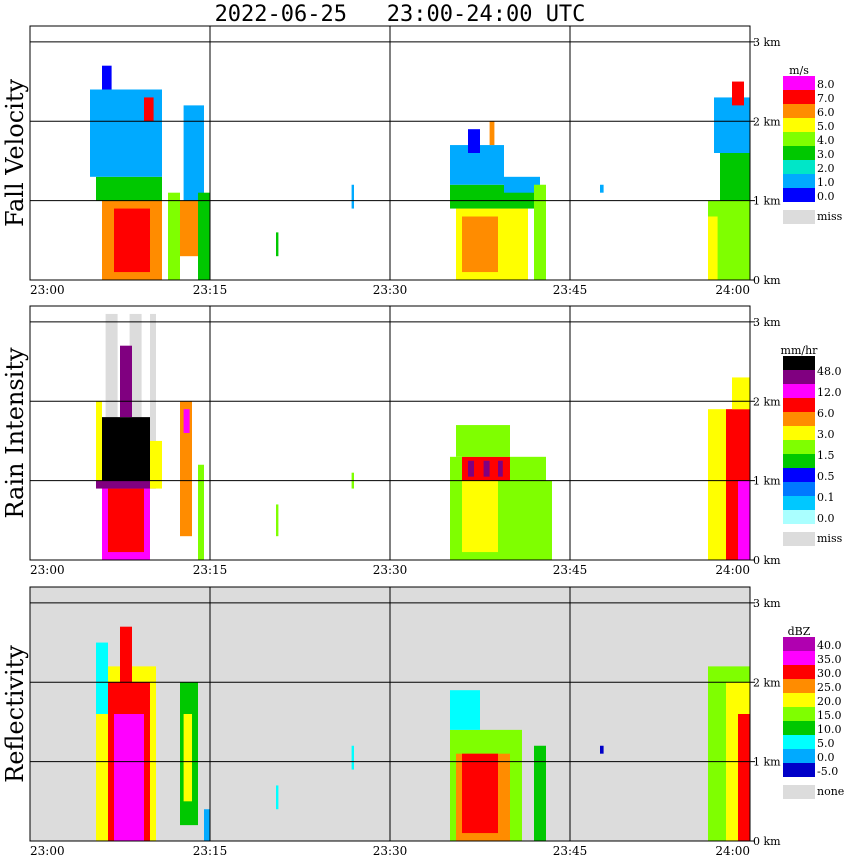 The image size is (850, 868). What do you see at coordinates (829, 687) in the screenshot?
I see `legend-label: 25.0` at bounding box center [829, 687].